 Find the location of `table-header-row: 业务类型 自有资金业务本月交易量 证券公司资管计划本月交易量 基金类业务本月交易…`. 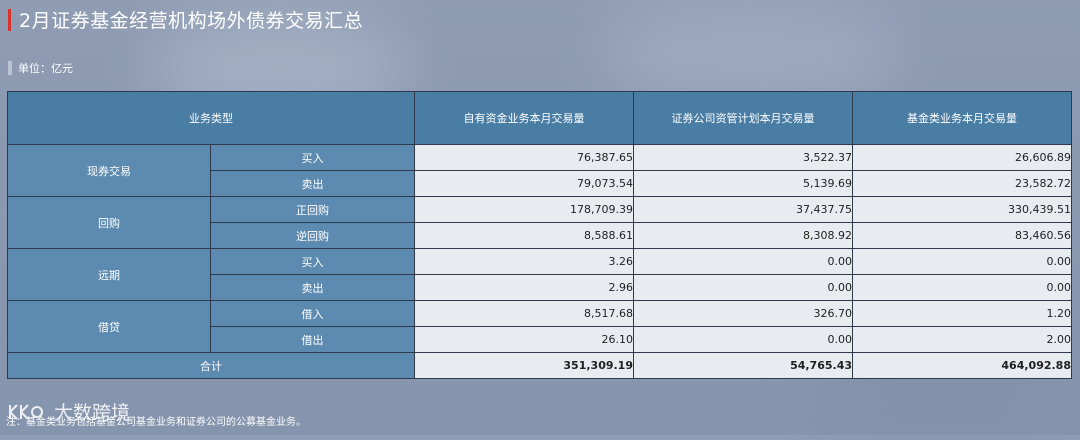

table-header-row: 业务类型 自有资金业务本月交易量 证券公司资管计划本月交易量 基金类业务本月交易… is located at coordinates (539, 118).